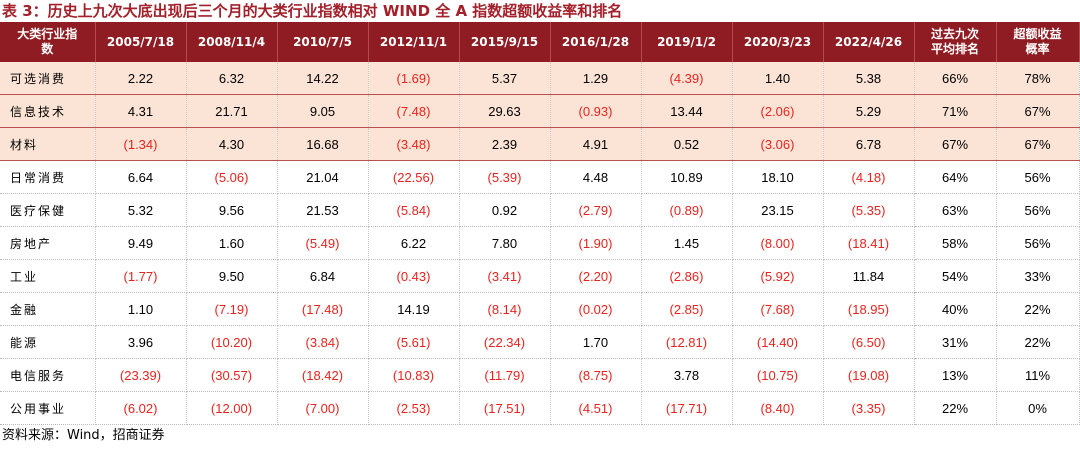 This screenshot has height=452, width=1080. Describe the element at coordinates (232, 408) in the screenshot. I see `cell-value: (12.00)` at that location.